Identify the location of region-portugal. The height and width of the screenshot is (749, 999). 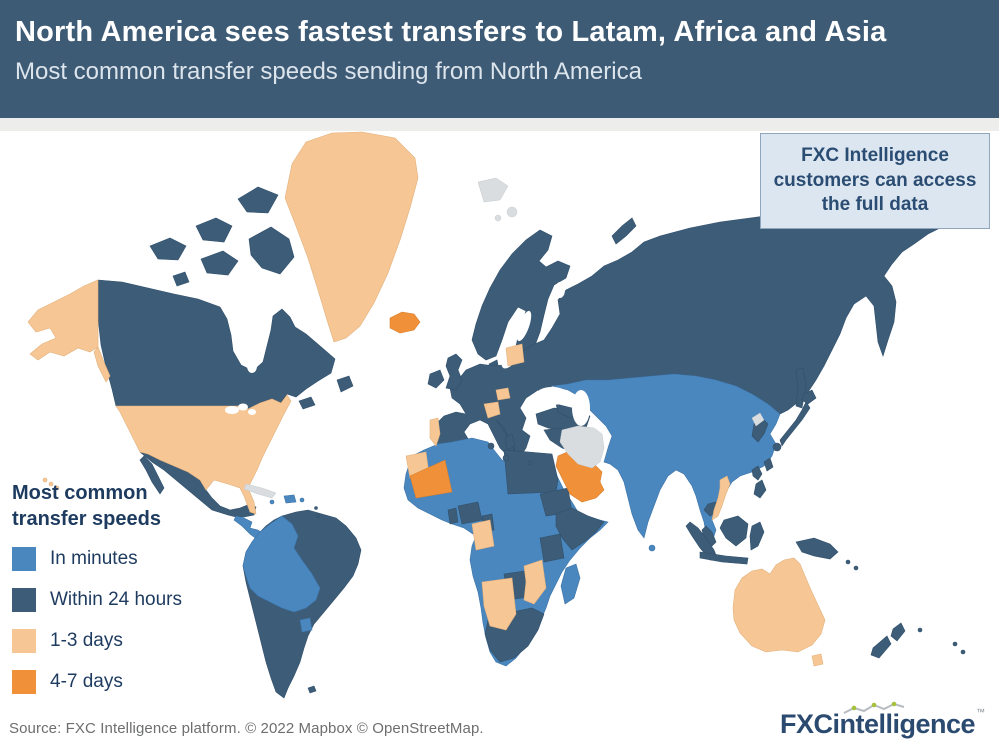
(435, 432).